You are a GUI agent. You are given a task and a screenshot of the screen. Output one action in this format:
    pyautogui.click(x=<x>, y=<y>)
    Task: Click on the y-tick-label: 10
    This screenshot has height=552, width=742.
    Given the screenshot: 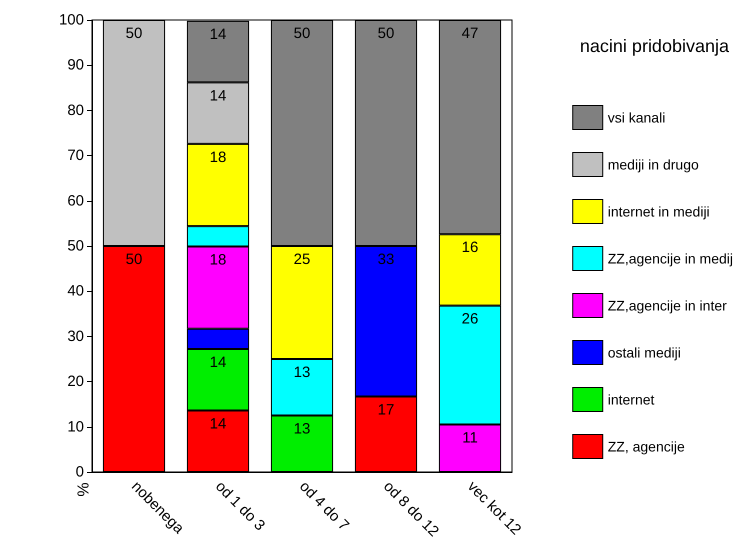 What is the action you would take?
    pyautogui.click(x=75, y=427)
    